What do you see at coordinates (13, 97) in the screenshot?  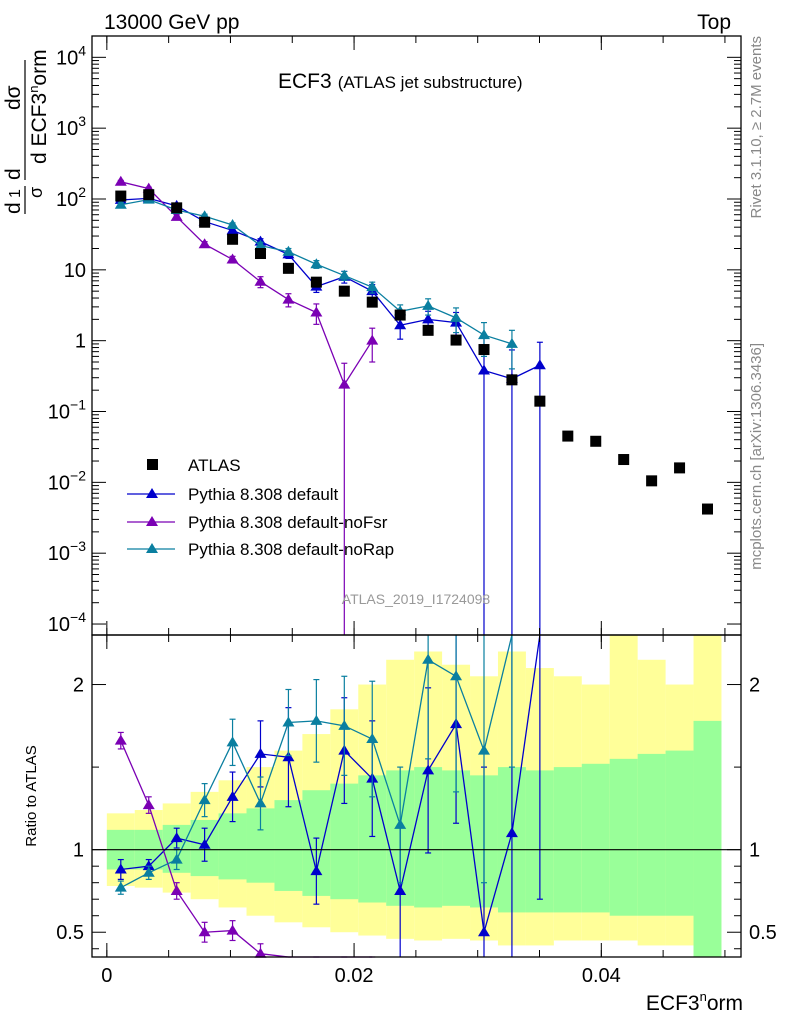 I see `ylabel-dsigma: dσ` at bounding box center [13, 97].